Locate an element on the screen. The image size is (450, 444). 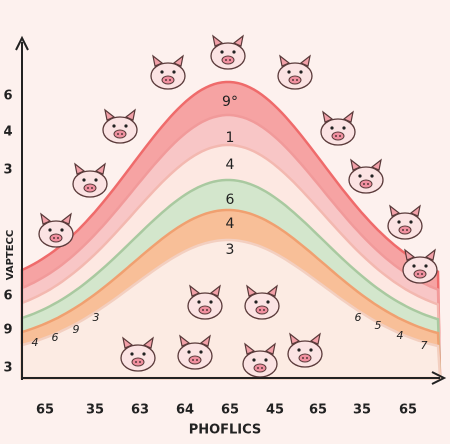
band-side-label: 3 is located at coordinates (96, 317).